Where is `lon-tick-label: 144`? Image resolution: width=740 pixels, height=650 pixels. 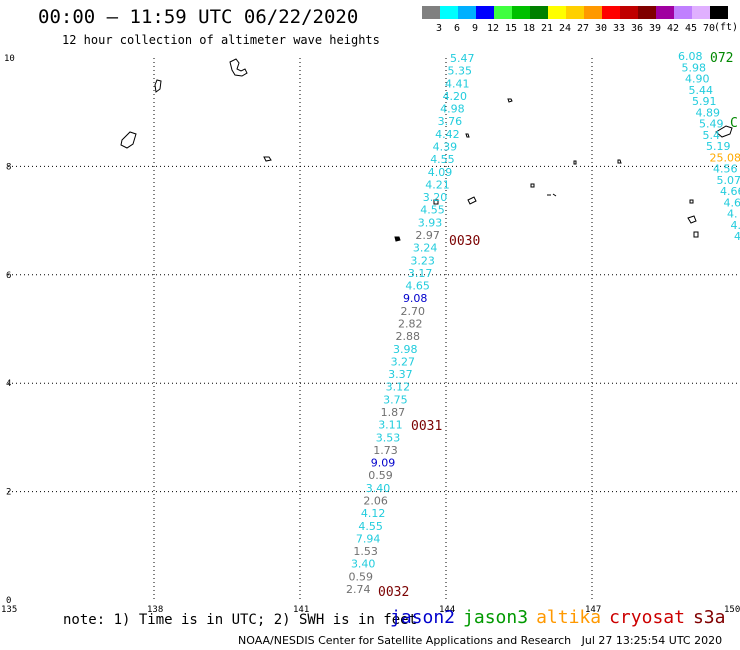 lon-tick-label: 144 is located at coordinates (447, 610).